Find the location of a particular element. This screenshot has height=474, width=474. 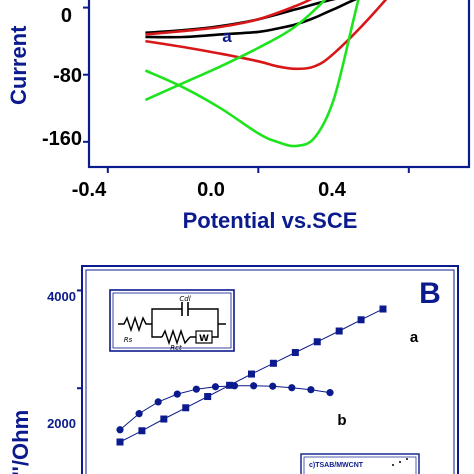

inset-frame-outer is located at coordinates (172, 320).